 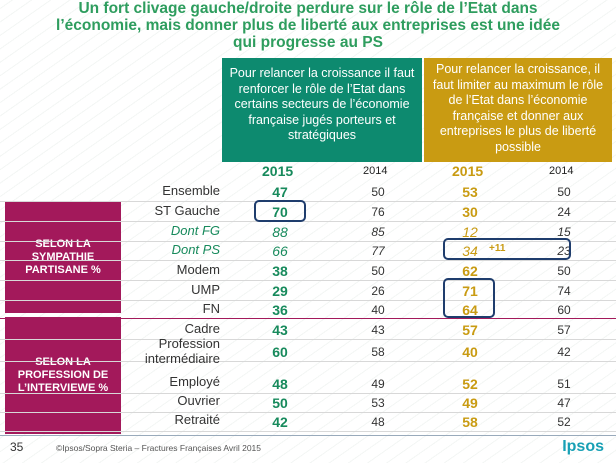 I want to click on cell-y15: 40, so click(x=470, y=352).